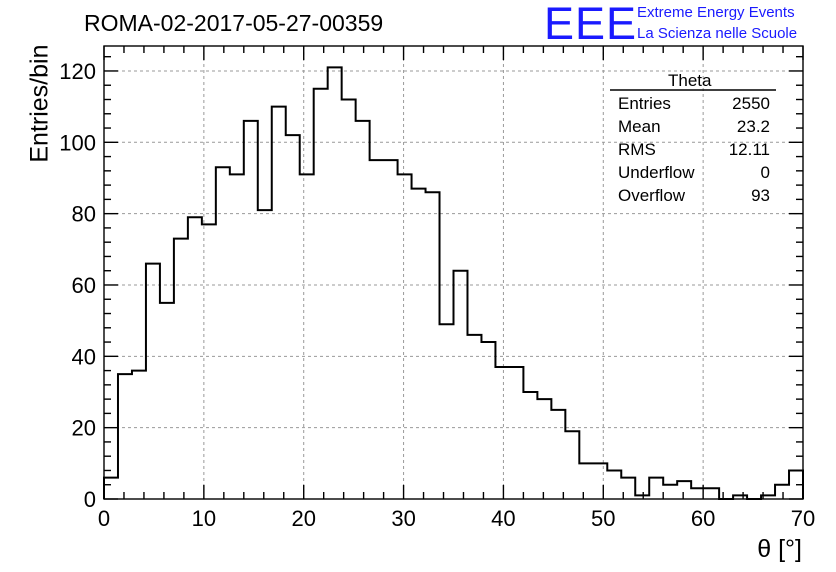  What do you see at coordinates (639, 126) in the screenshot?
I see `stats-mean-label: Mean` at bounding box center [639, 126].